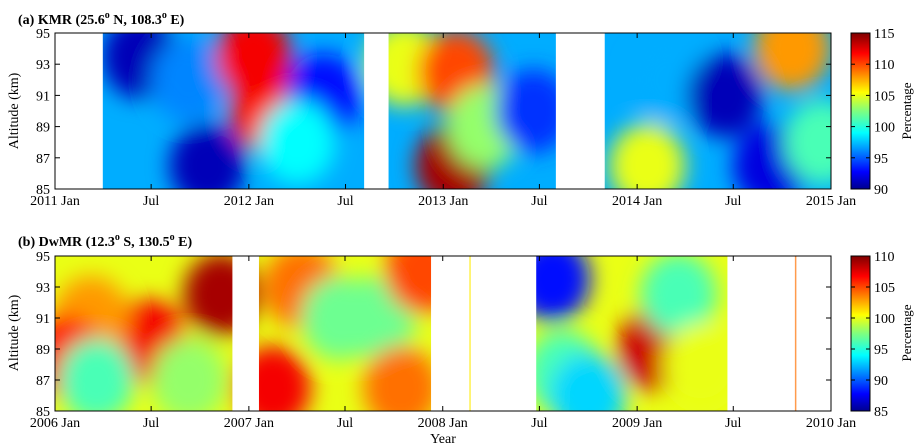 The width and height of the screenshot is (919, 444). I want to click on x-tick-label: 2006 Jan, so click(55, 423).